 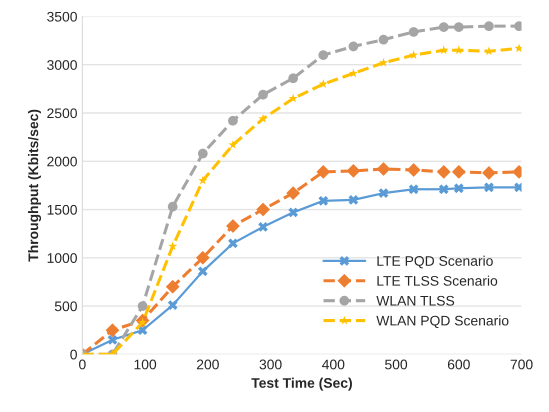 What do you see at coordinates (62, 209) in the screenshot?
I see `y-tick-label: 1500` at bounding box center [62, 209].